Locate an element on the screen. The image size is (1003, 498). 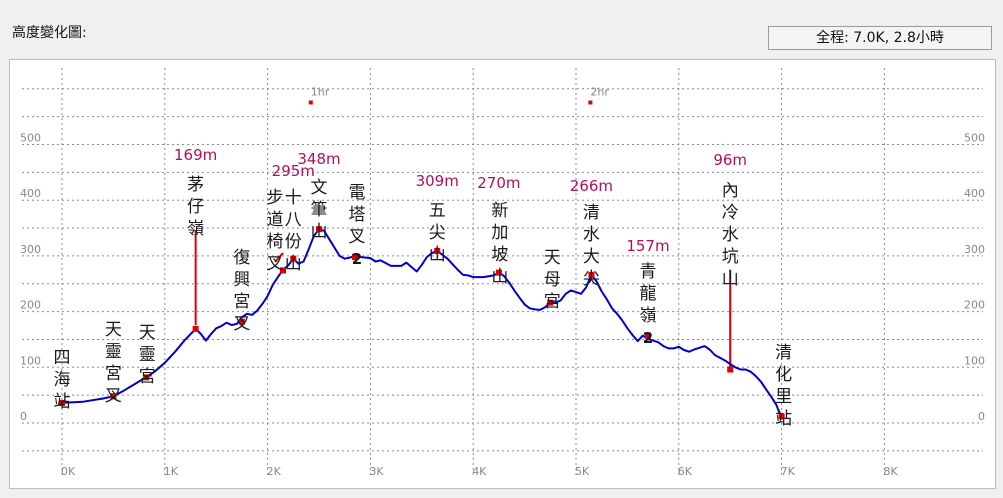
time-marker-label: 1hr is located at coordinates (320, 92).